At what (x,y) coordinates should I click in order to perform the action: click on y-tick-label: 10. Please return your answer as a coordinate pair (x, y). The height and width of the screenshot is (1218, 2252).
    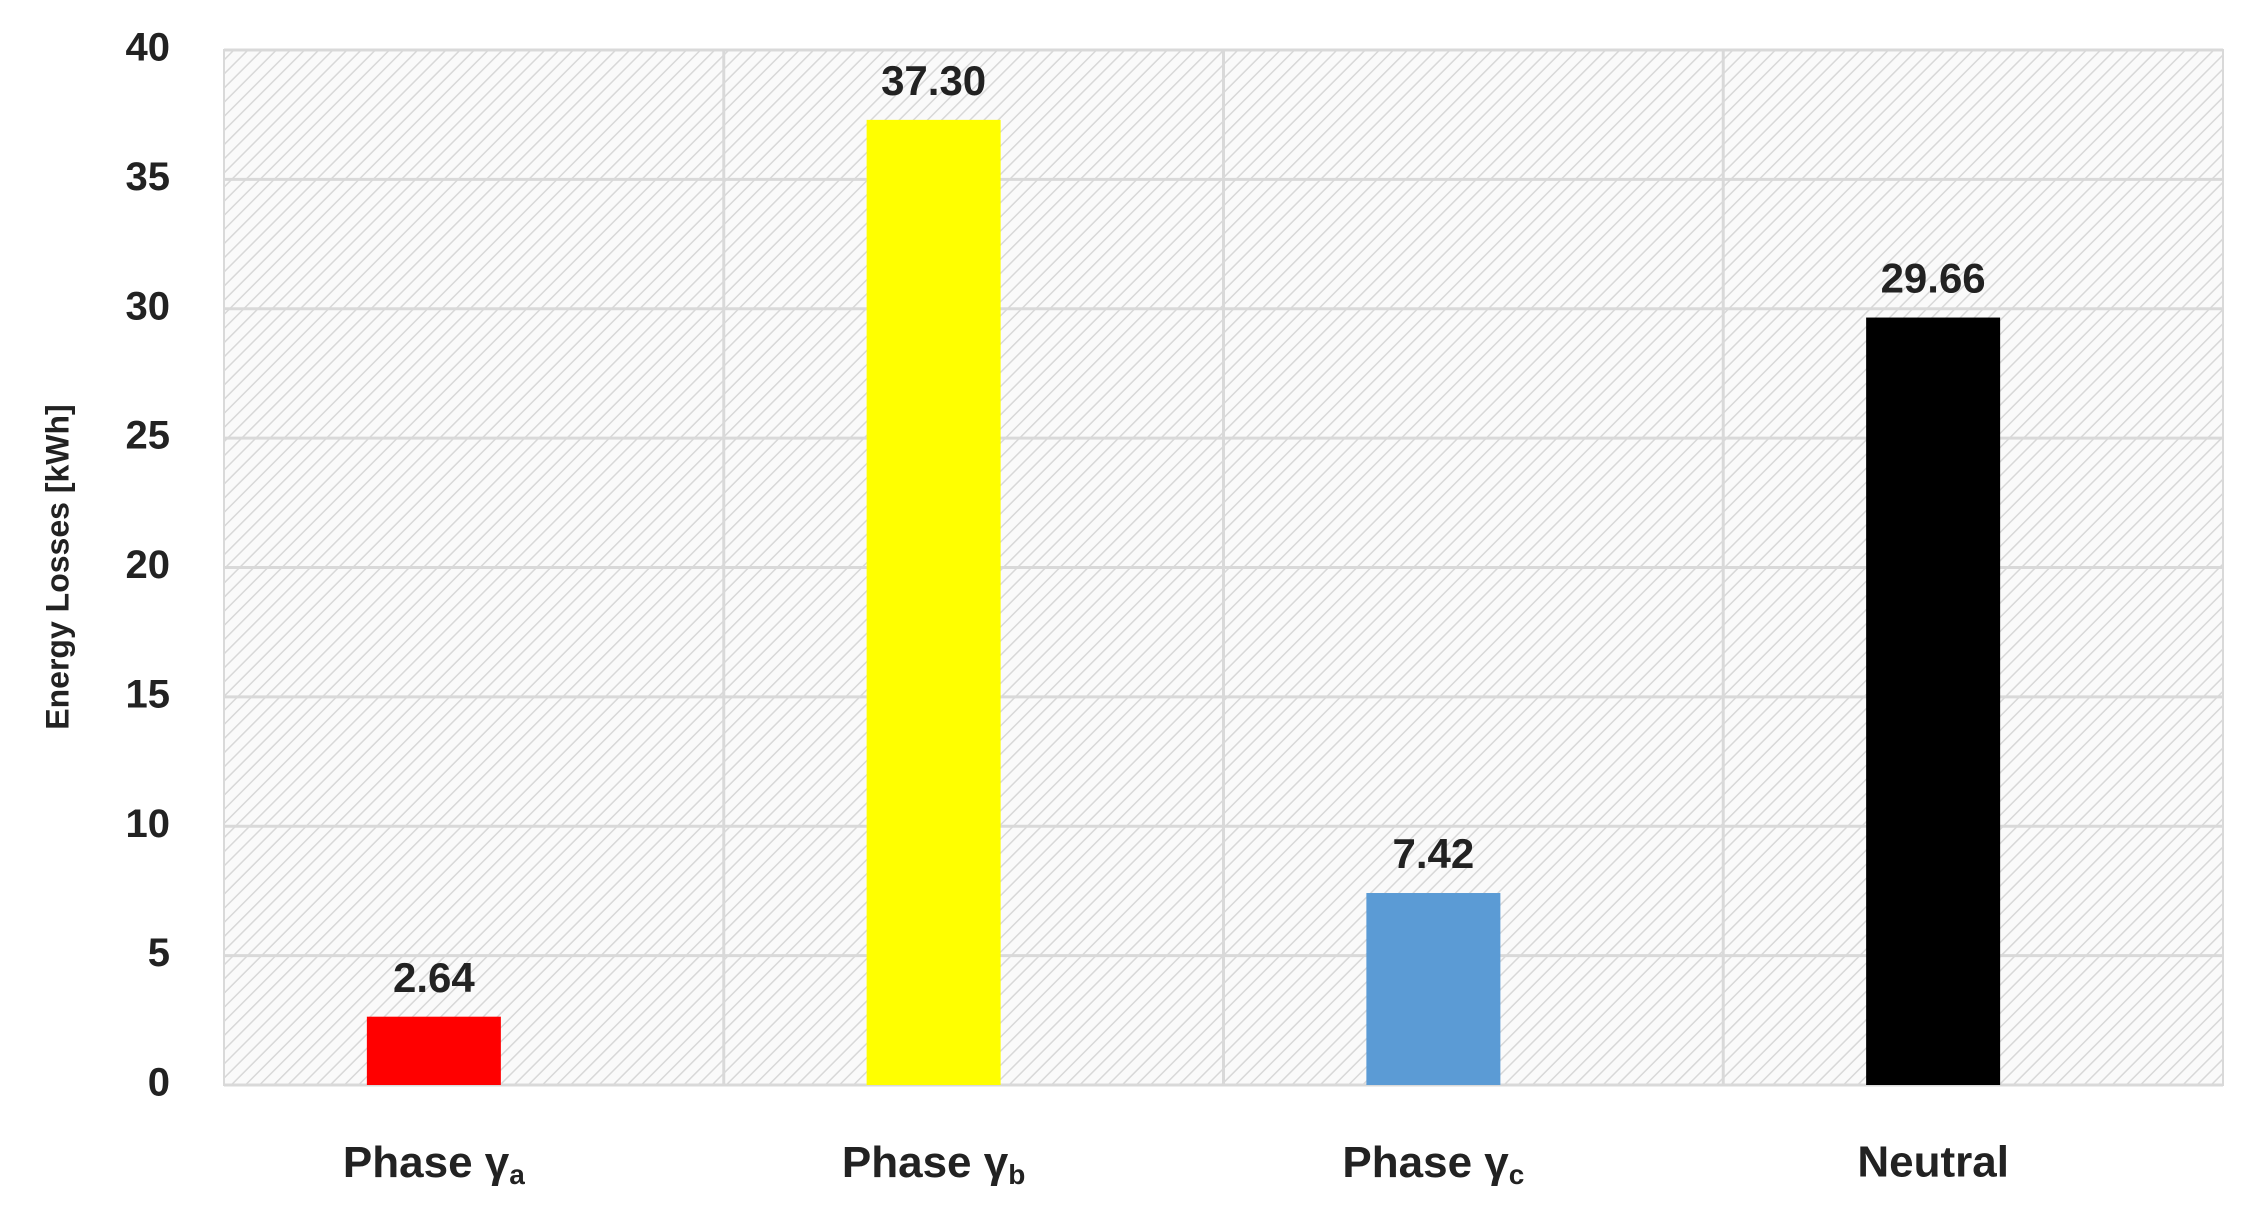
    Looking at the image, I should click on (148, 824).